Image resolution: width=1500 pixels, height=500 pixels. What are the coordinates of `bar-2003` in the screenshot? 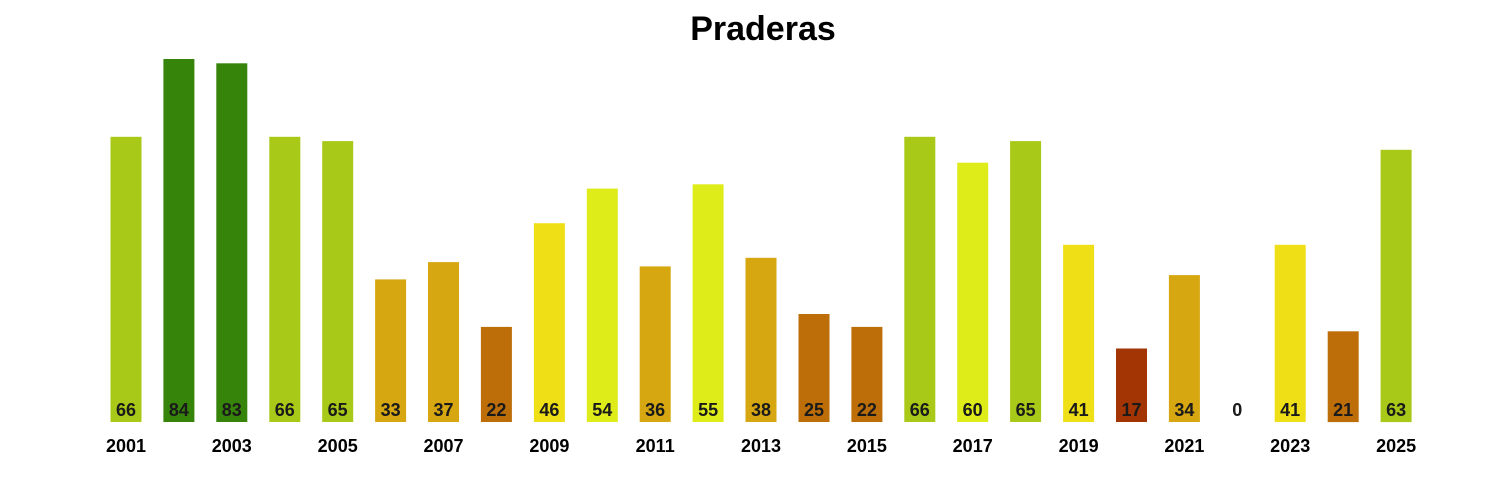 It's located at (232, 243).